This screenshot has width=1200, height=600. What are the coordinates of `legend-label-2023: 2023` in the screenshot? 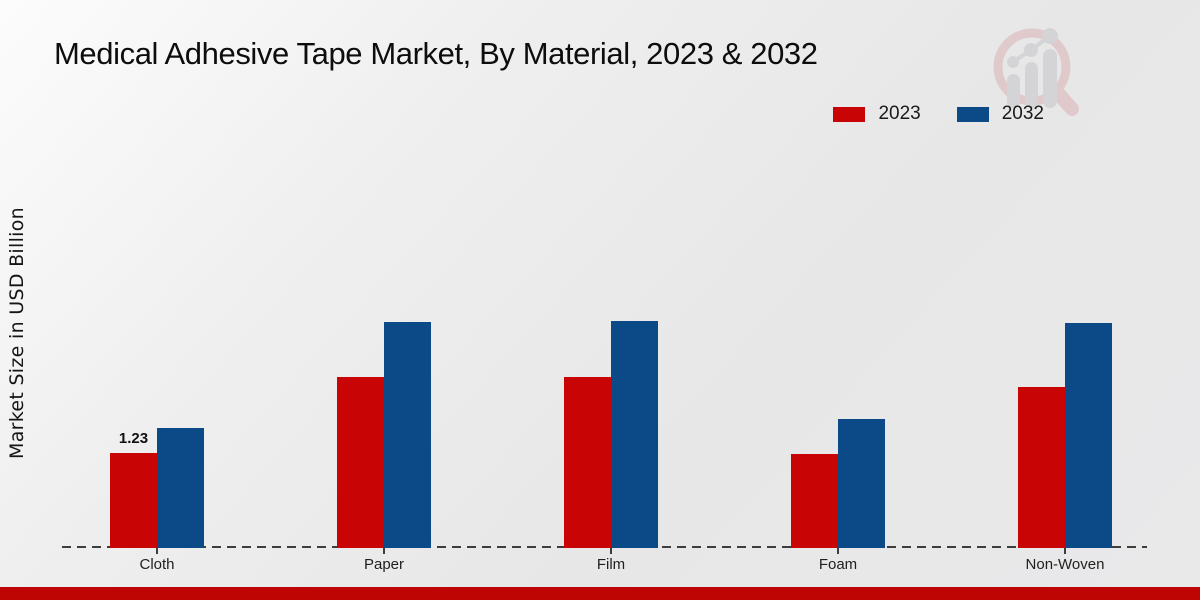 It's located at (899, 113).